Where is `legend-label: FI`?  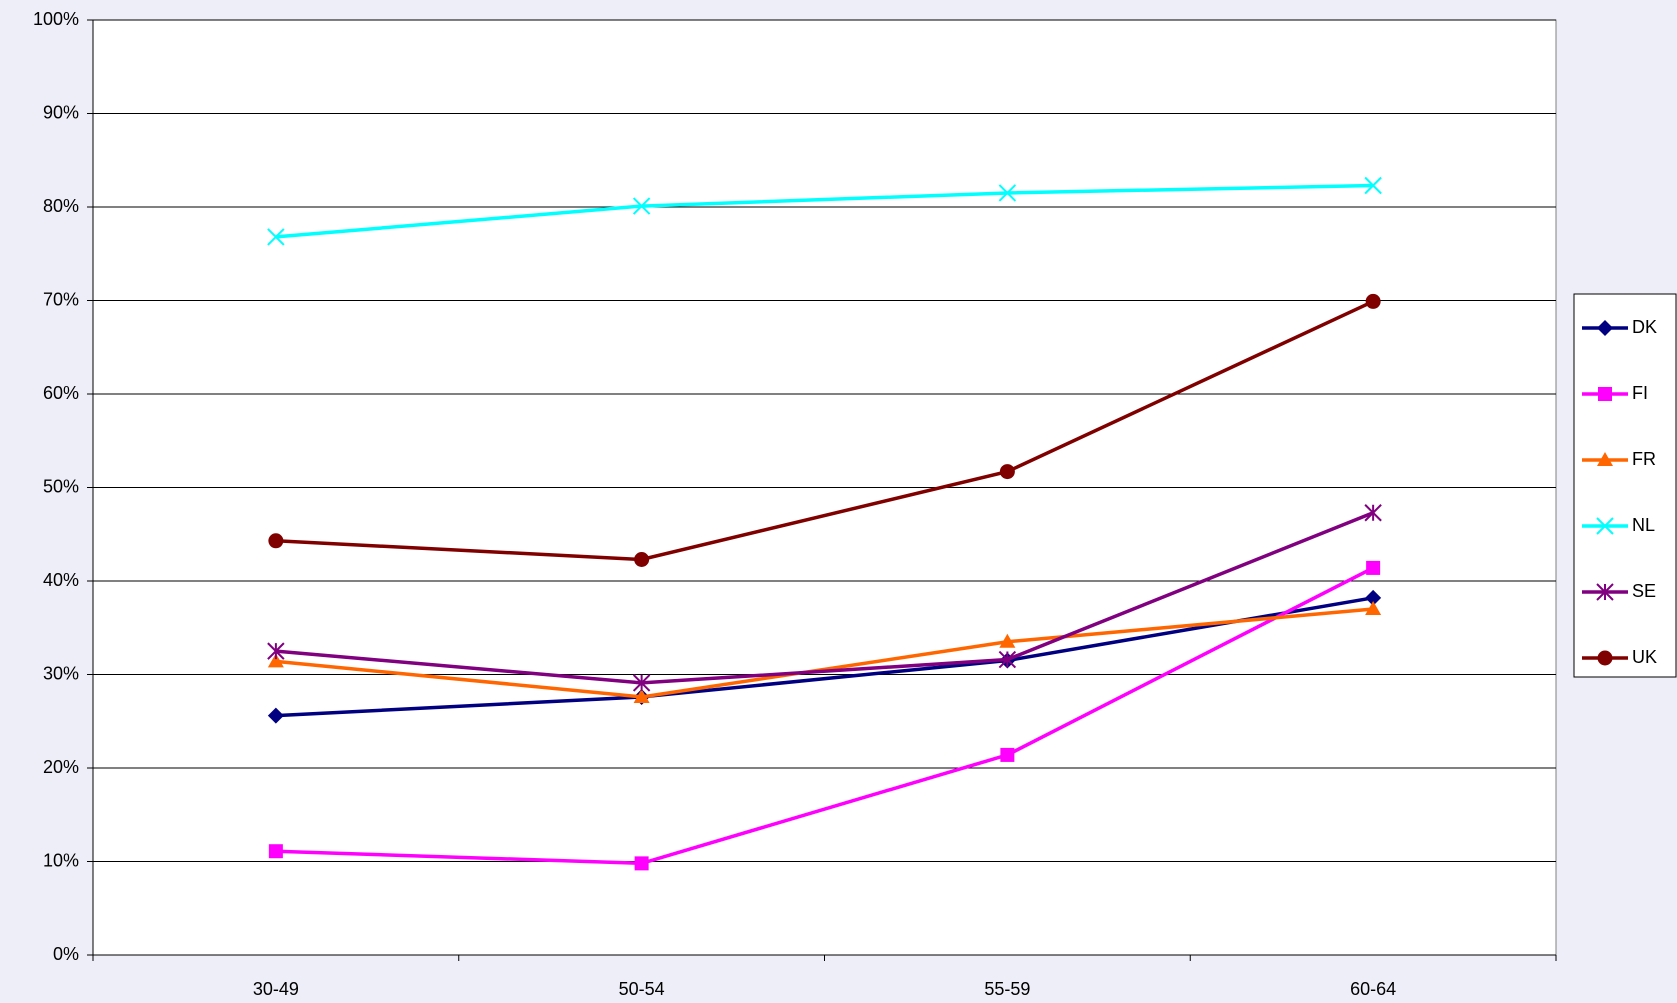
legend-label: FI is located at coordinates (1640, 393).